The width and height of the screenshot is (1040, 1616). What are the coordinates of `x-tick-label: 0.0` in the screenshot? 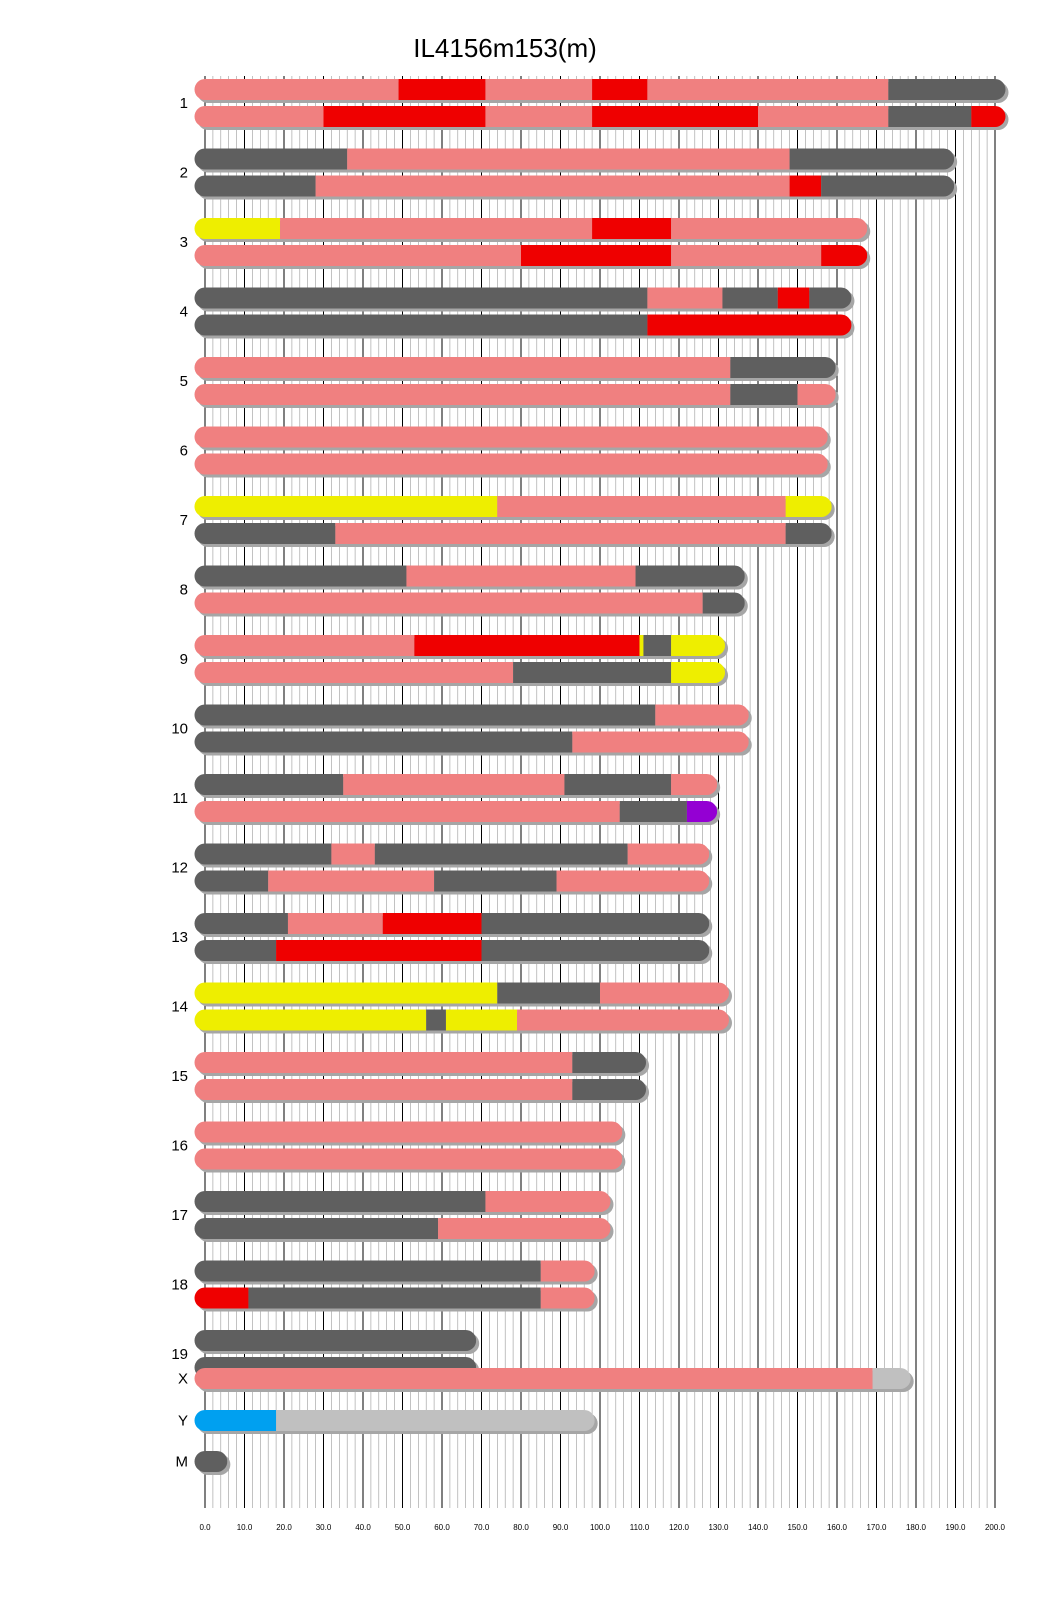 It's located at (205, 1527).